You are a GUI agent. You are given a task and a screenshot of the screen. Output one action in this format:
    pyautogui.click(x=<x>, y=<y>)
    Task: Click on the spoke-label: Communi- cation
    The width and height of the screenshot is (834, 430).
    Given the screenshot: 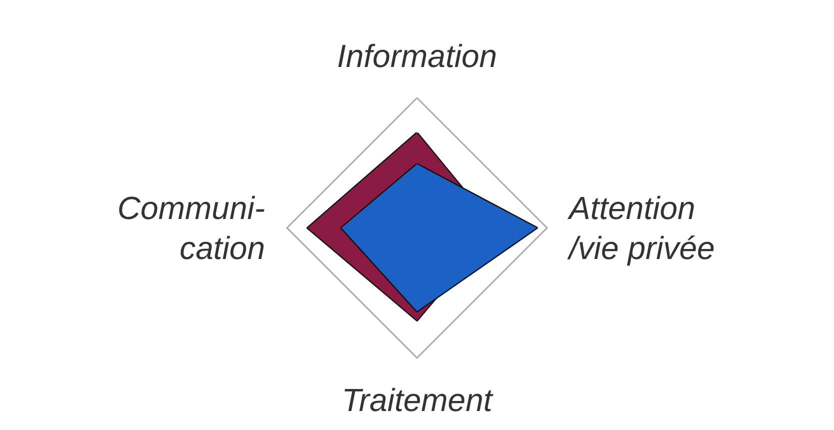 What is the action you would take?
    pyautogui.click(x=191, y=228)
    